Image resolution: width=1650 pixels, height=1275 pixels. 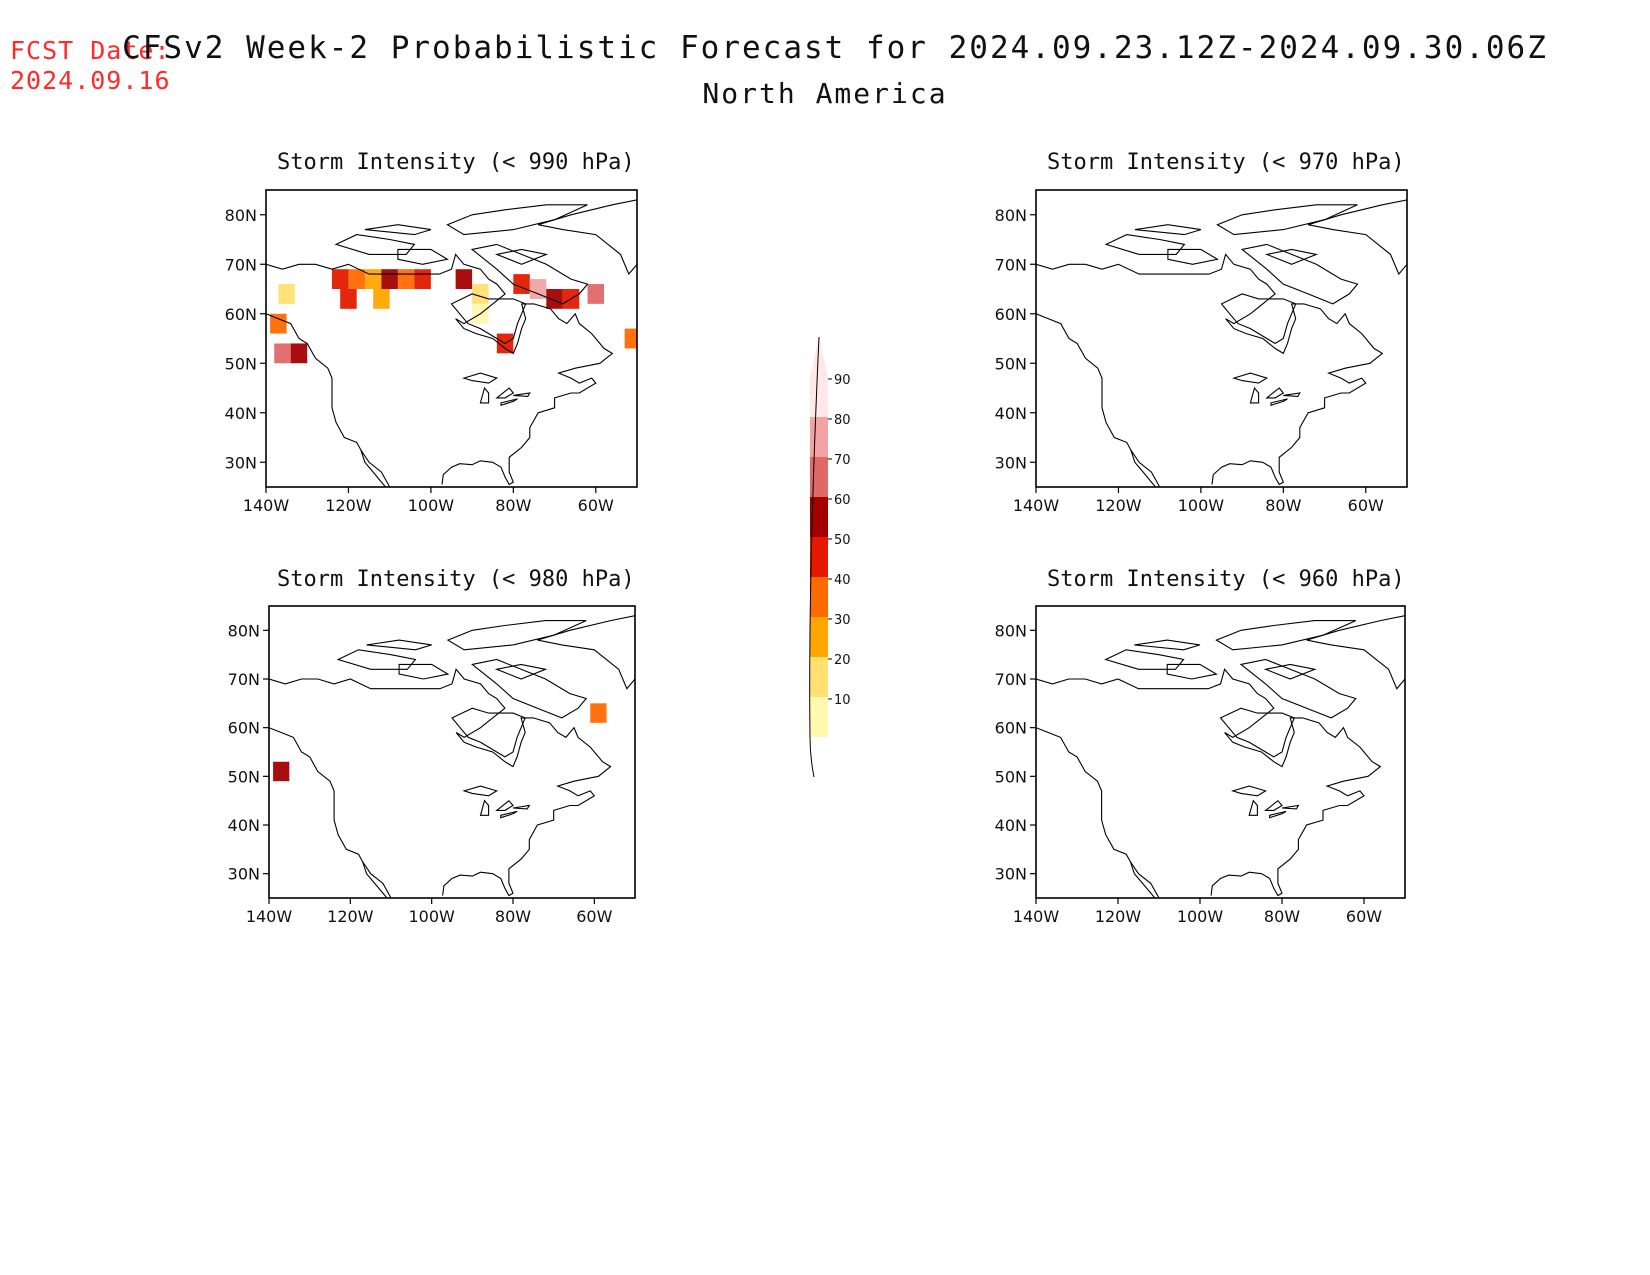 I want to click on colorbar-label: 20, so click(x=842, y=660).